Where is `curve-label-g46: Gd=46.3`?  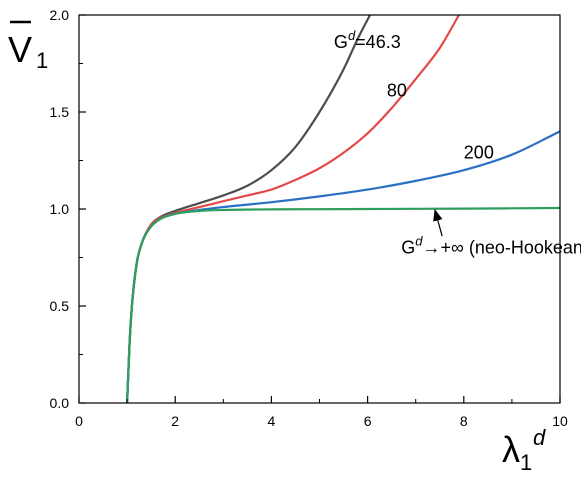 curve-label-g46: Gd=46.3 is located at coordinates (367, 40).